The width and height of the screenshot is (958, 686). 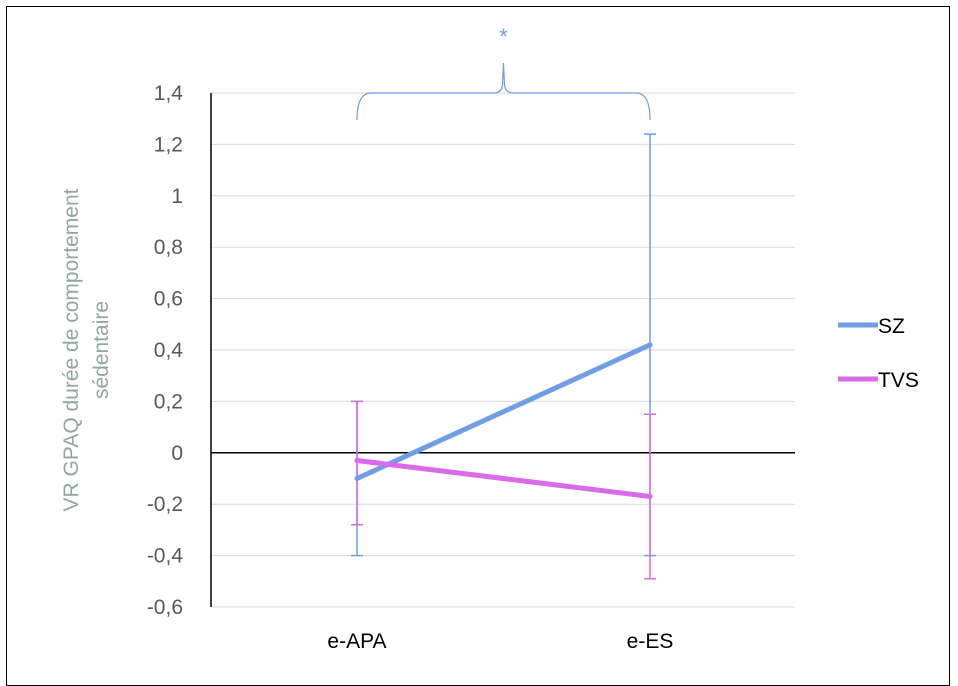 What do you see at coordinates (177, 453) in the screenshot?
I see `y-tick-label-3: 0` at bounding box center [177, 453].